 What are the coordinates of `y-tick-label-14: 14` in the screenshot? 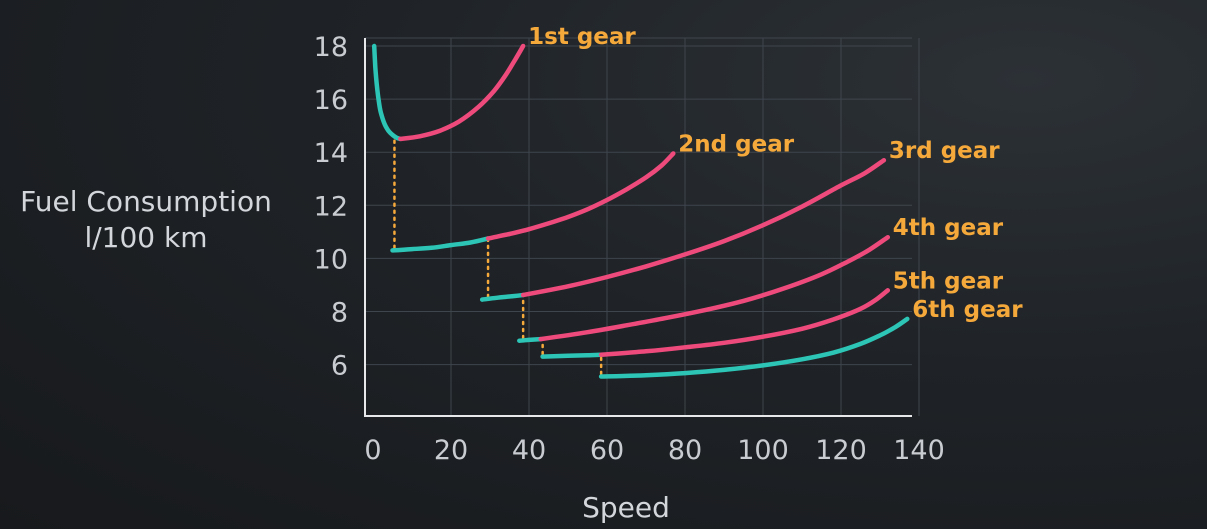 It's located at (331, 153).